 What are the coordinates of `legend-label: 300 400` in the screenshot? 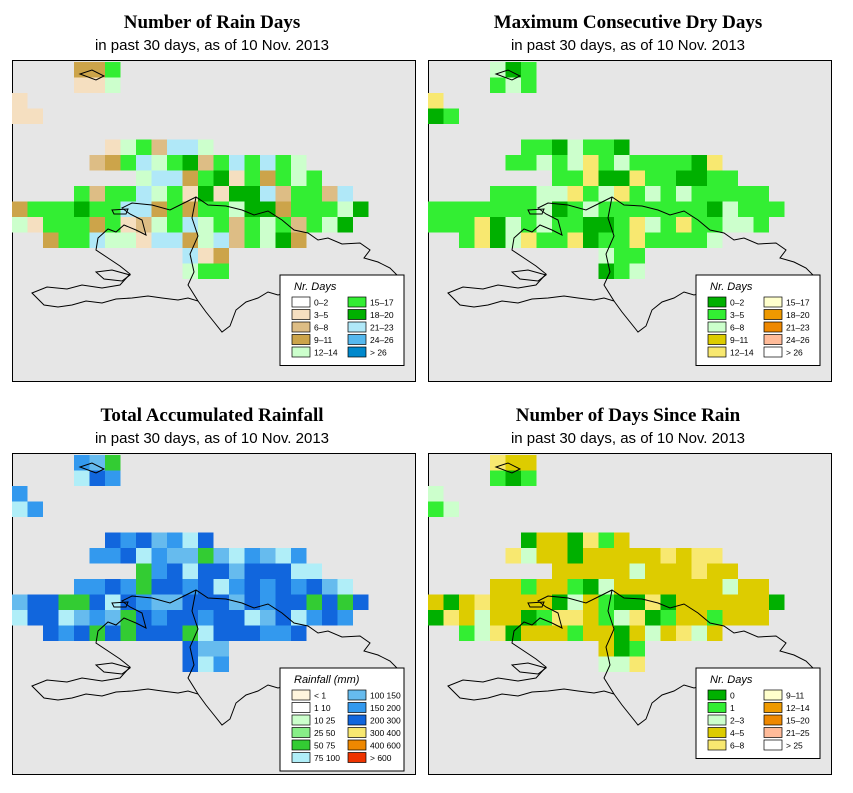 It's located at (385, 733).